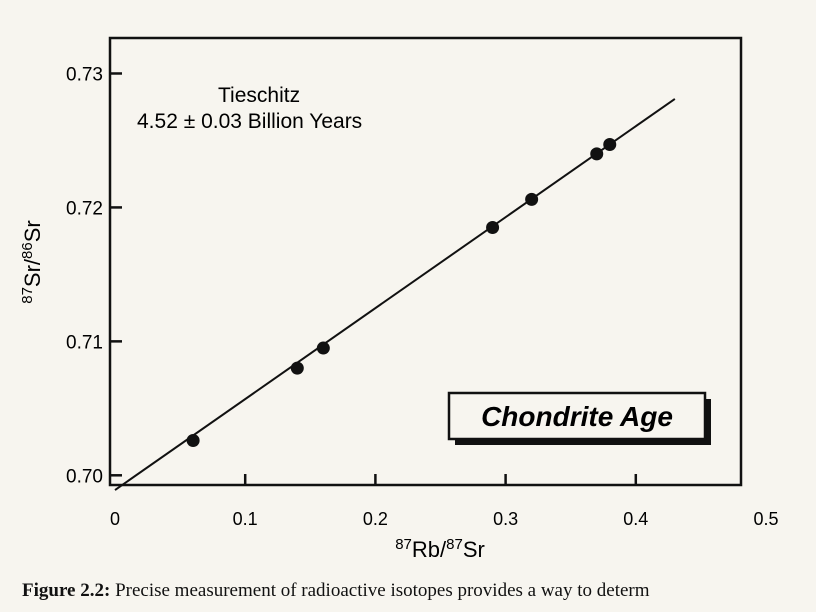  I want to click on x-tick-label: 0, so click(115, 519).